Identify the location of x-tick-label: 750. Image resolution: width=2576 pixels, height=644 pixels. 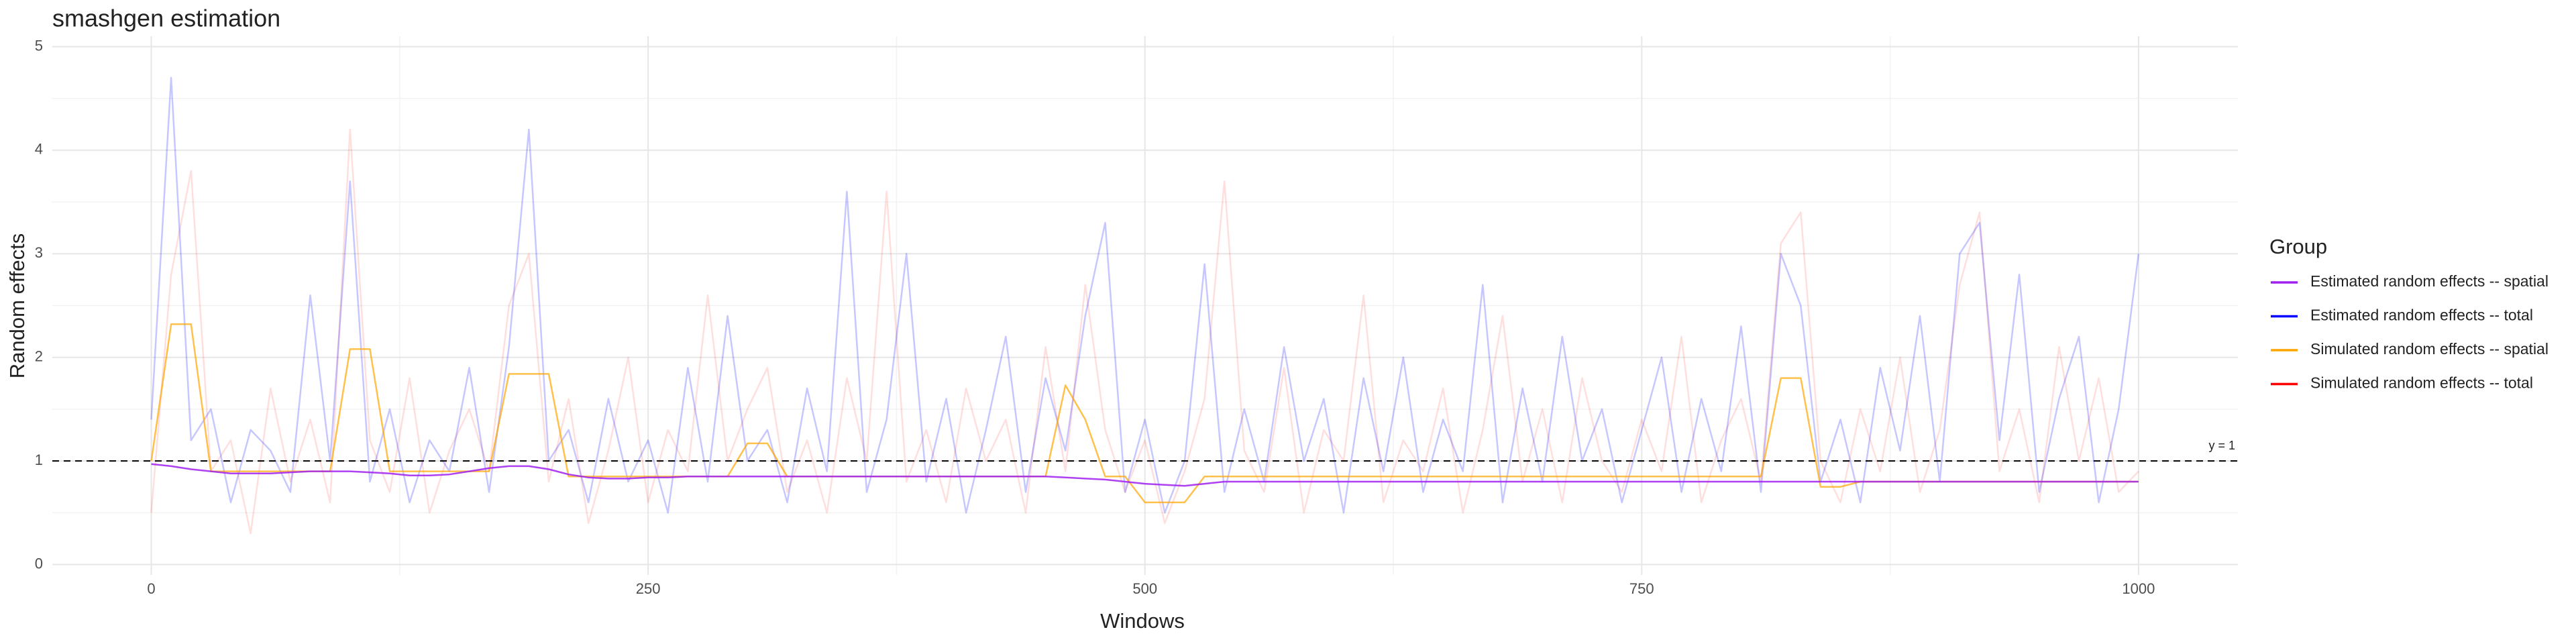
(1641, 588).